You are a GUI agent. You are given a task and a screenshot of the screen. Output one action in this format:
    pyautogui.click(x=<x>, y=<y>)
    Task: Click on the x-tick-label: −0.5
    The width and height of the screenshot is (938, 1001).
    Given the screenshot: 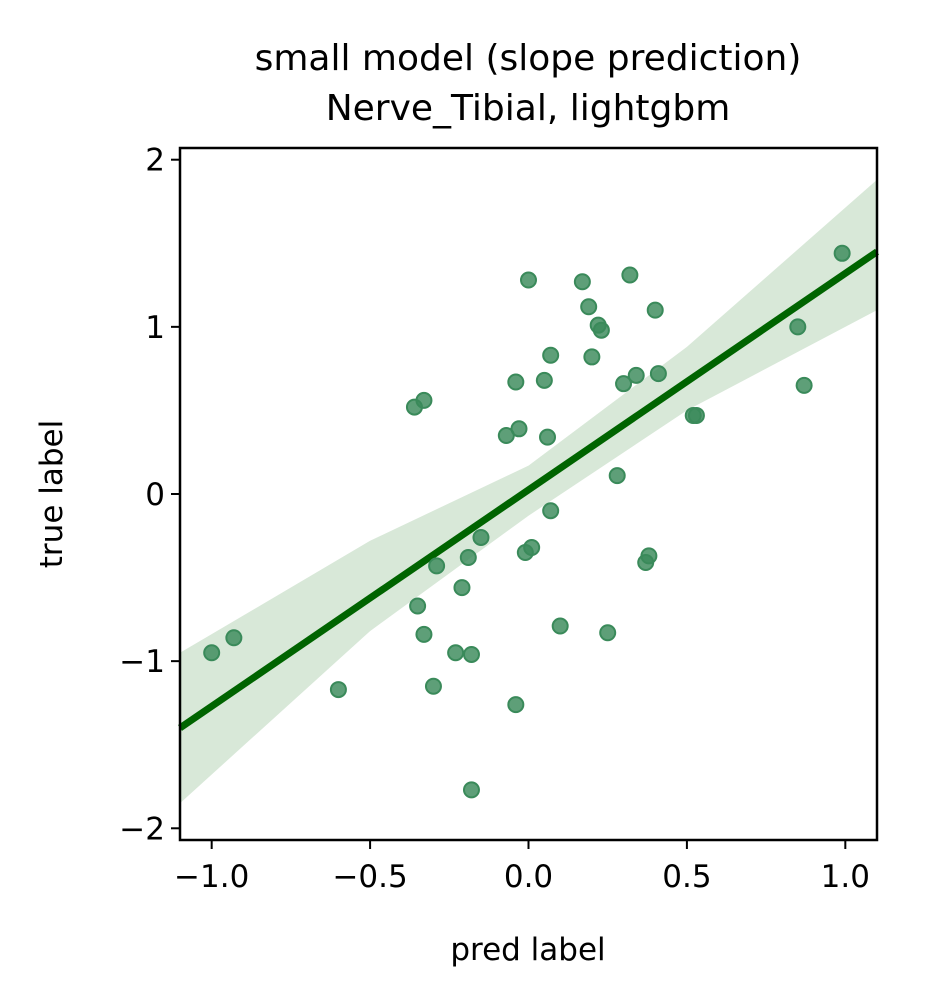 What is the action you would take?
    pyautogui.click(x=369, y=877)
    